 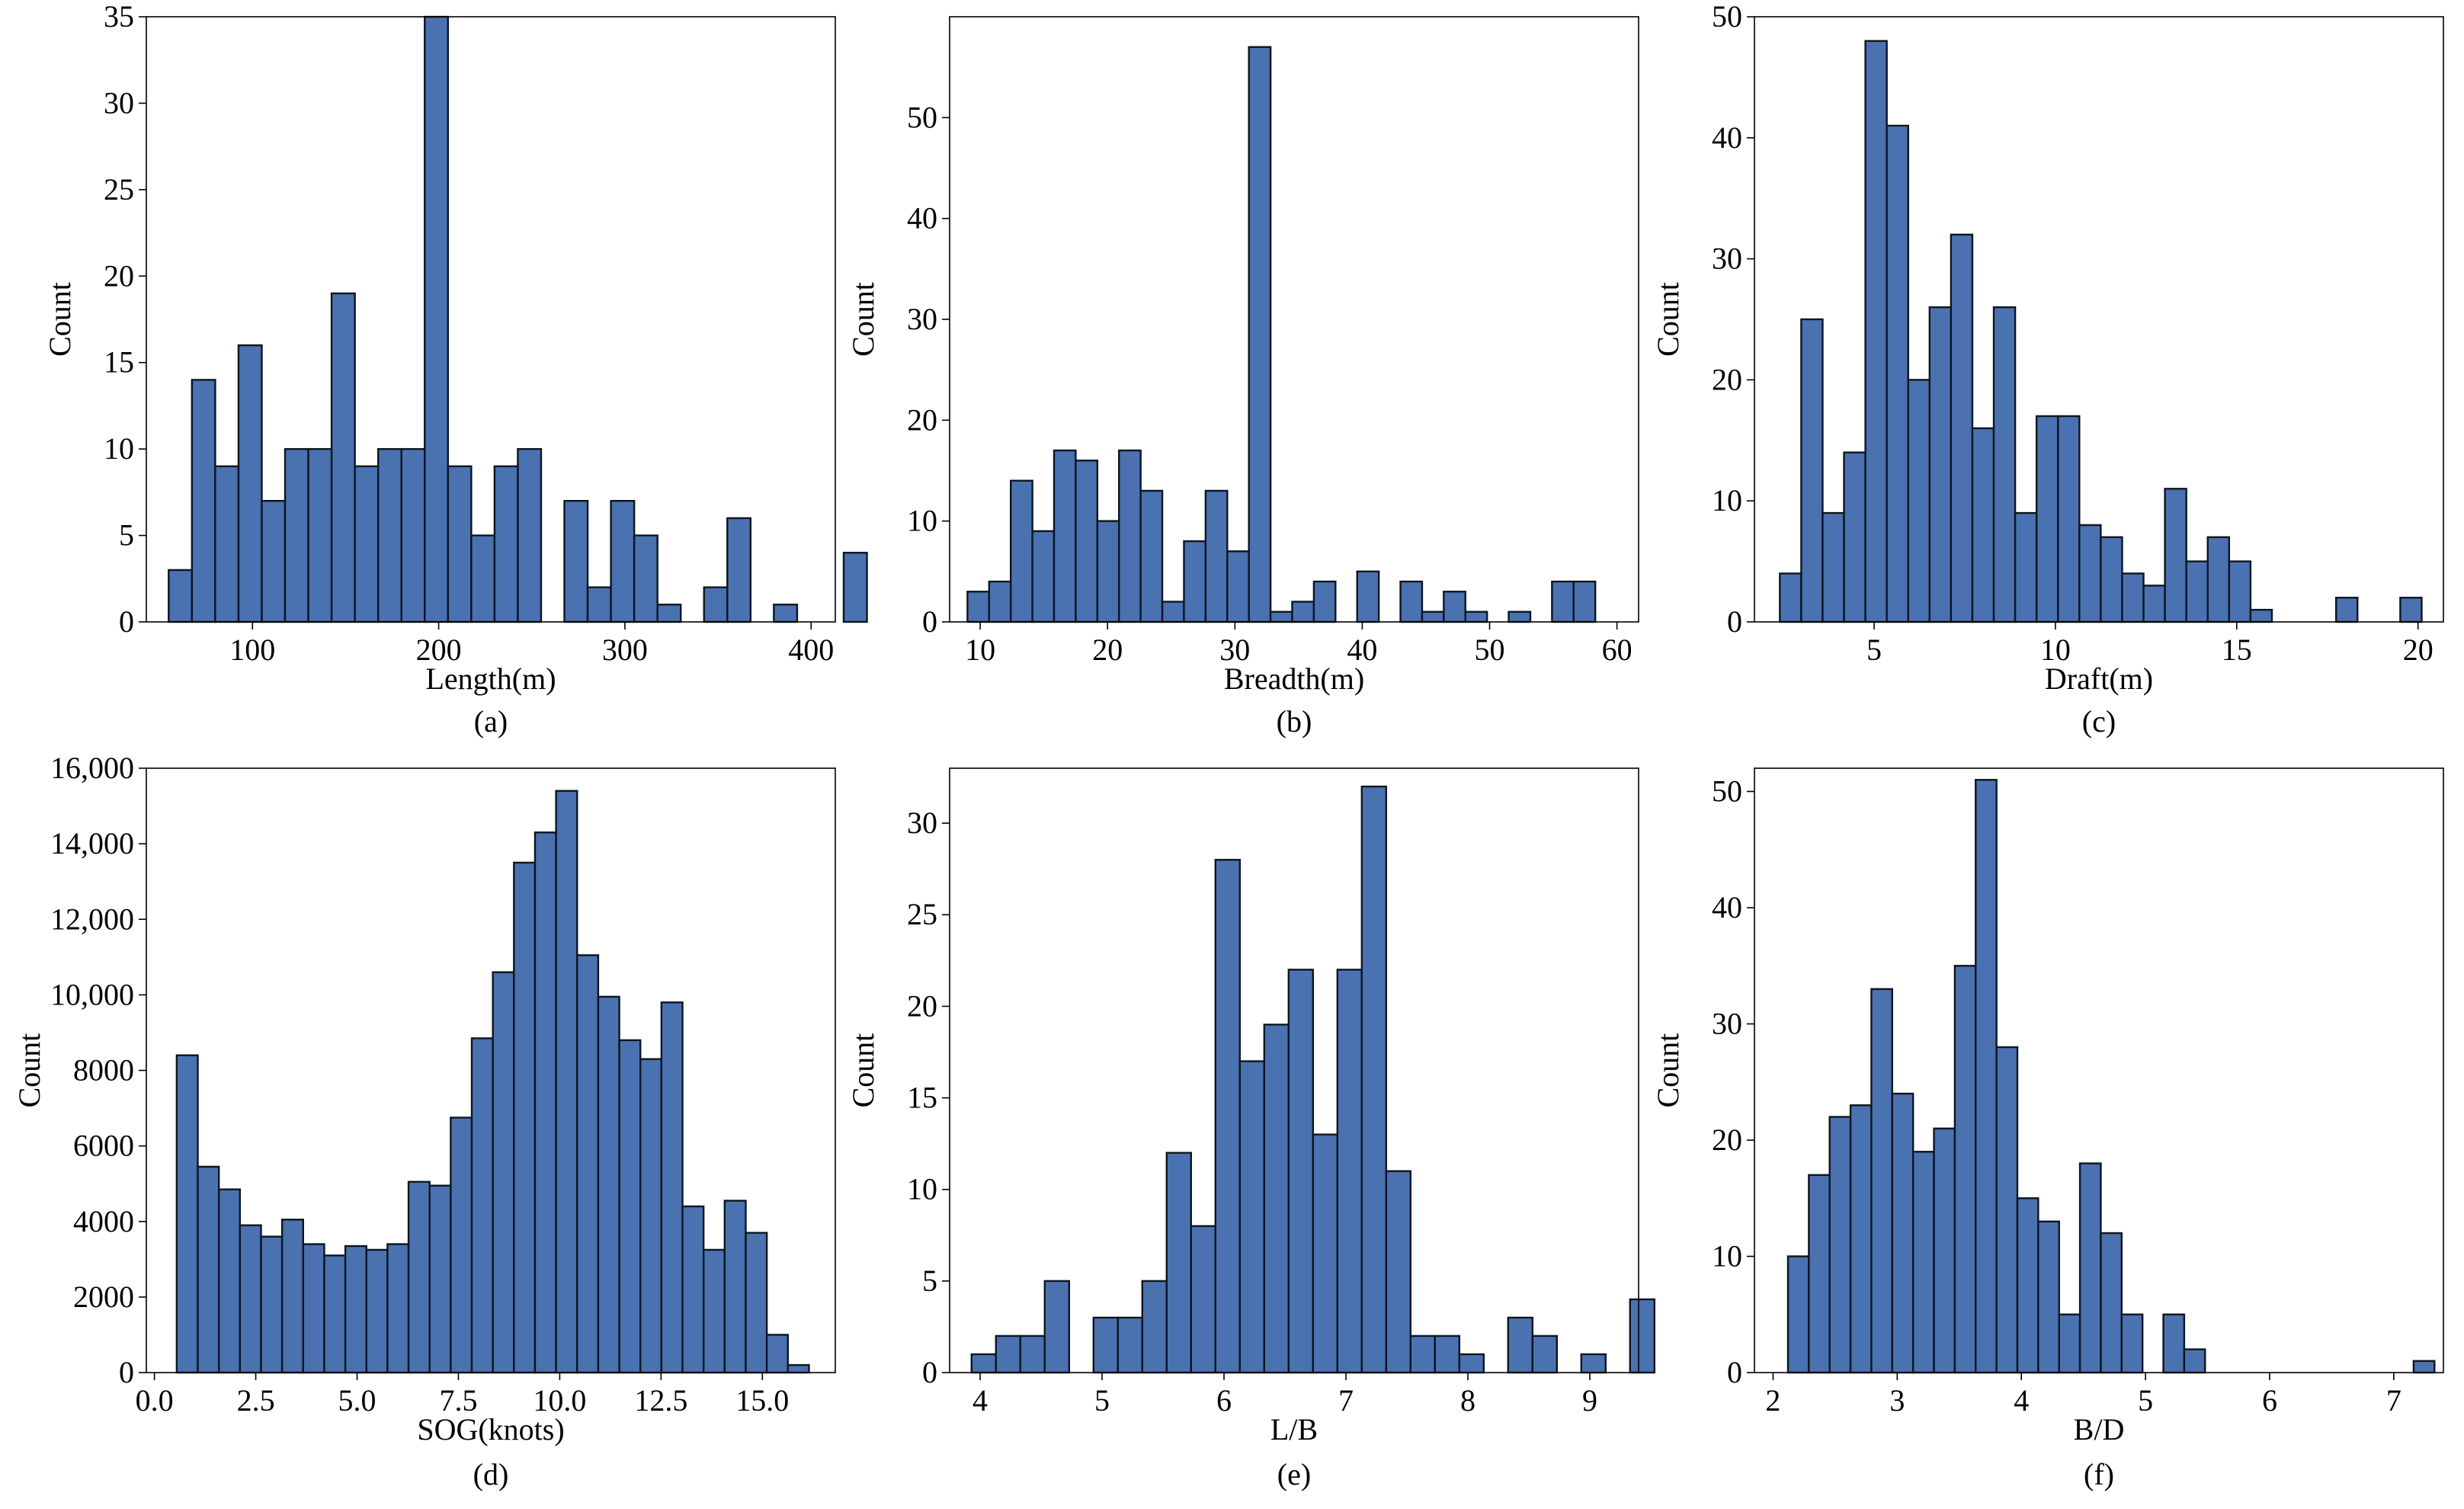 I want to click on y-tick-label: 25, so click(x=119, y=189).